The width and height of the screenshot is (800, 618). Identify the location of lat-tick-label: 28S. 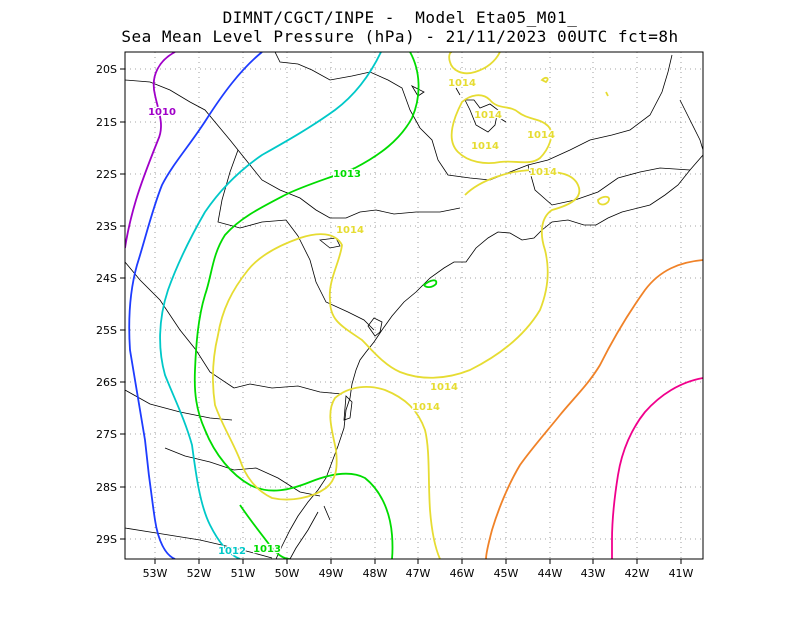
(106, 487).